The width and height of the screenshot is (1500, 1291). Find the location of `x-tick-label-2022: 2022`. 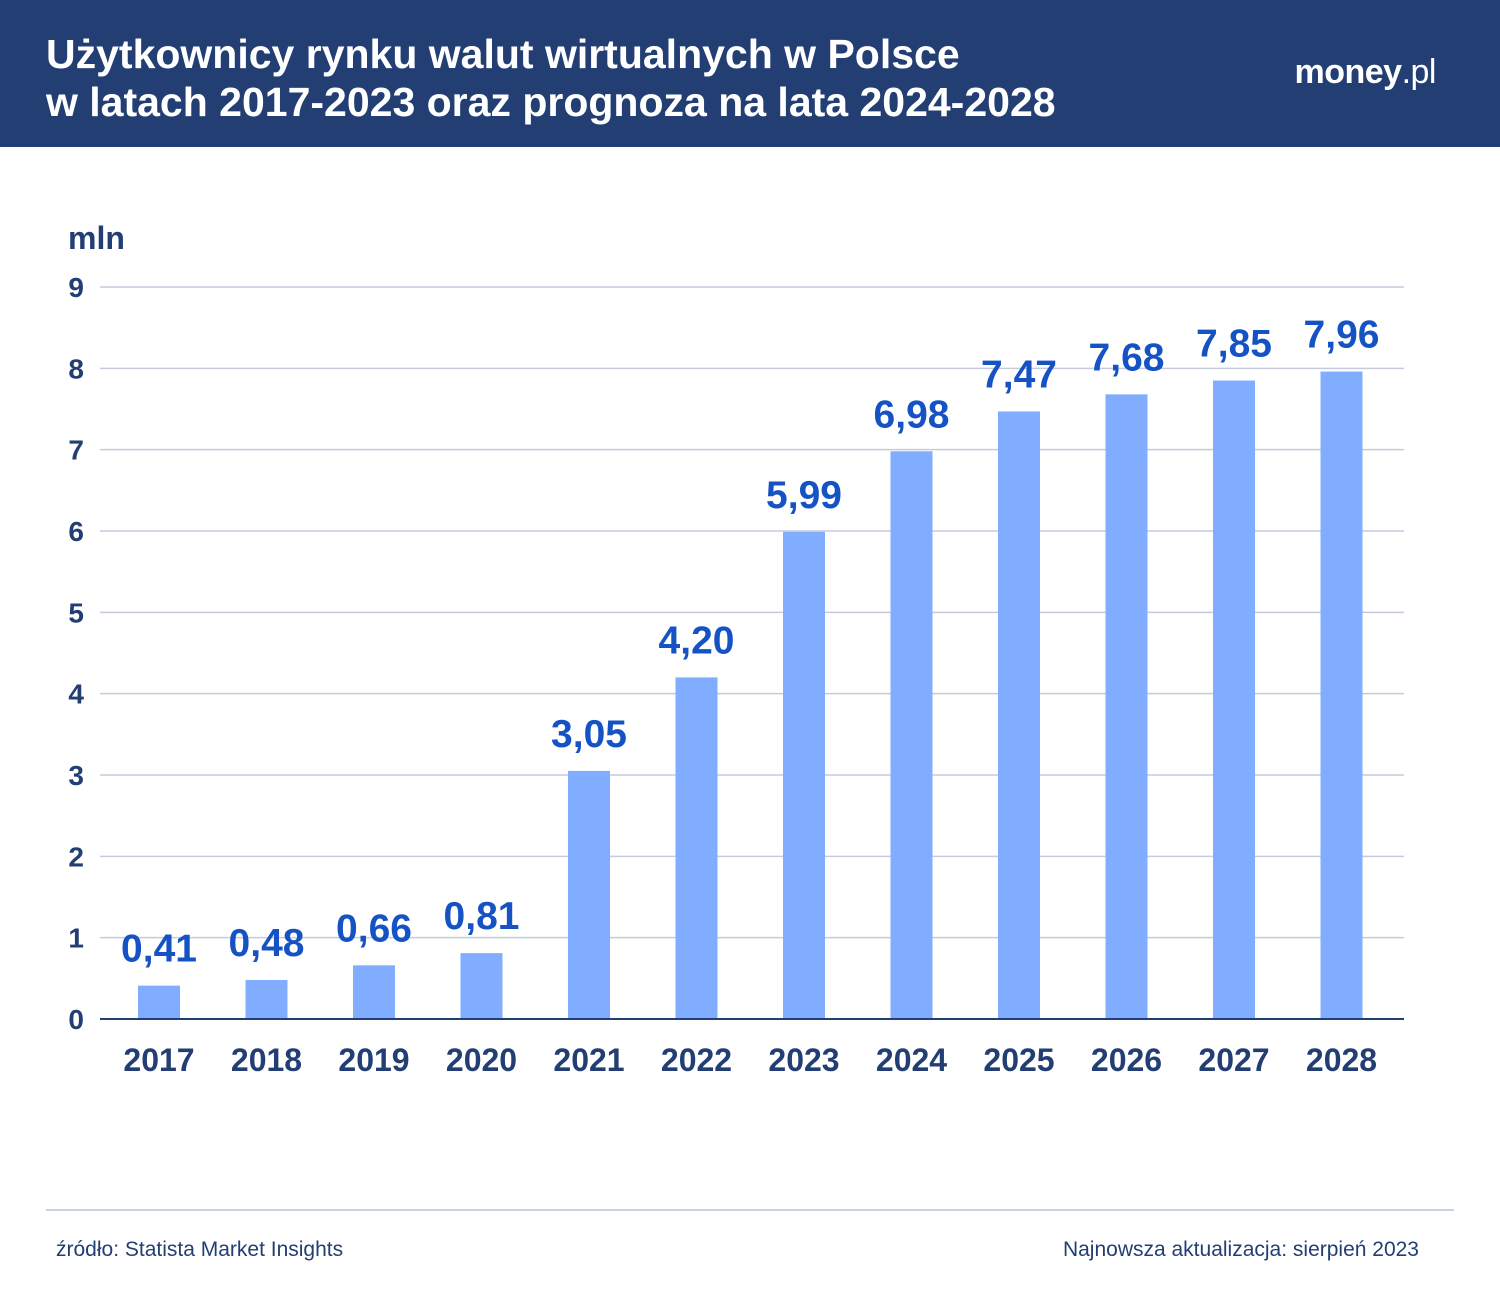

x-tick-label-2022: 2022 is located at coordinates (696, 1060).